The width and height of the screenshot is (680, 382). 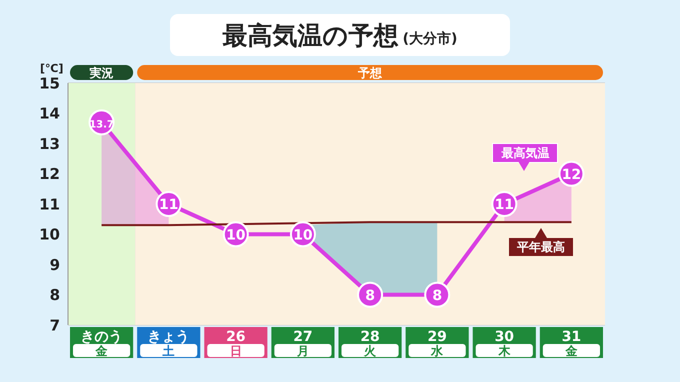 What do you see at coordinates (541, 247) in the screenshot?
I see `legend-label: 平年最高` at bounding box center [541, 247].